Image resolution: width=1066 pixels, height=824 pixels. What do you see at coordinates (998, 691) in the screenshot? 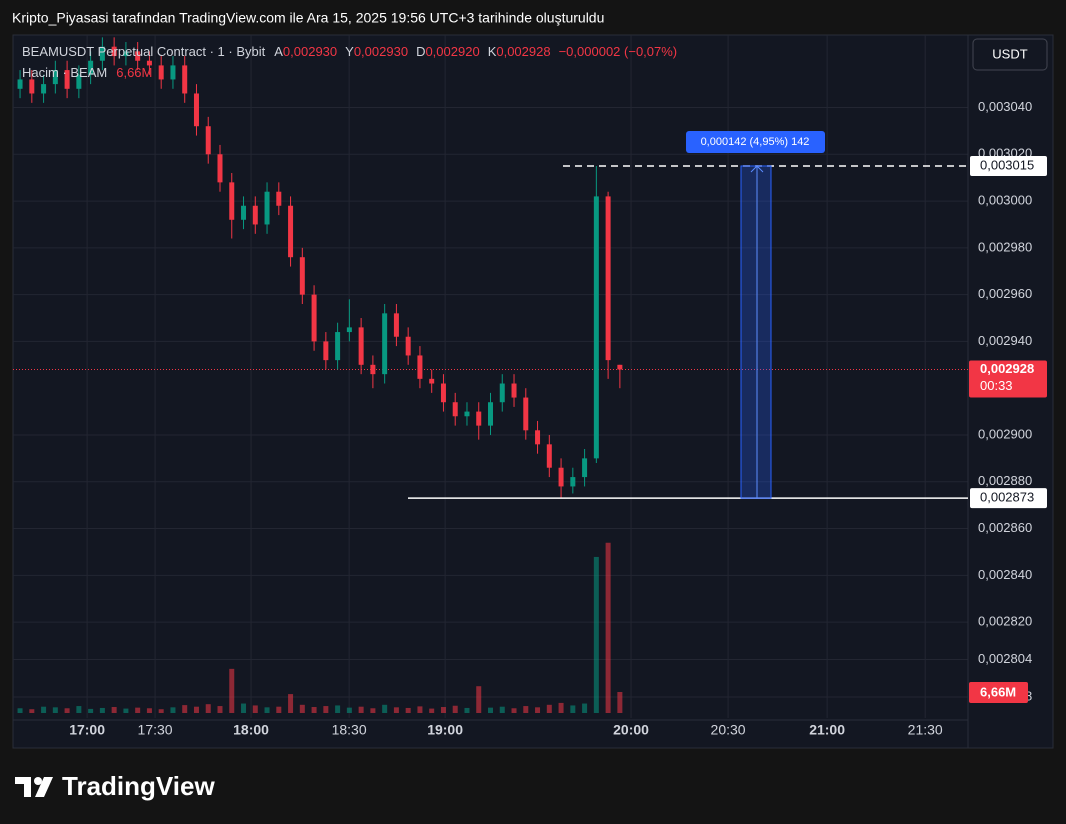
I see `volume-badge-label: 6,66M` at bounding box center [998, 691].